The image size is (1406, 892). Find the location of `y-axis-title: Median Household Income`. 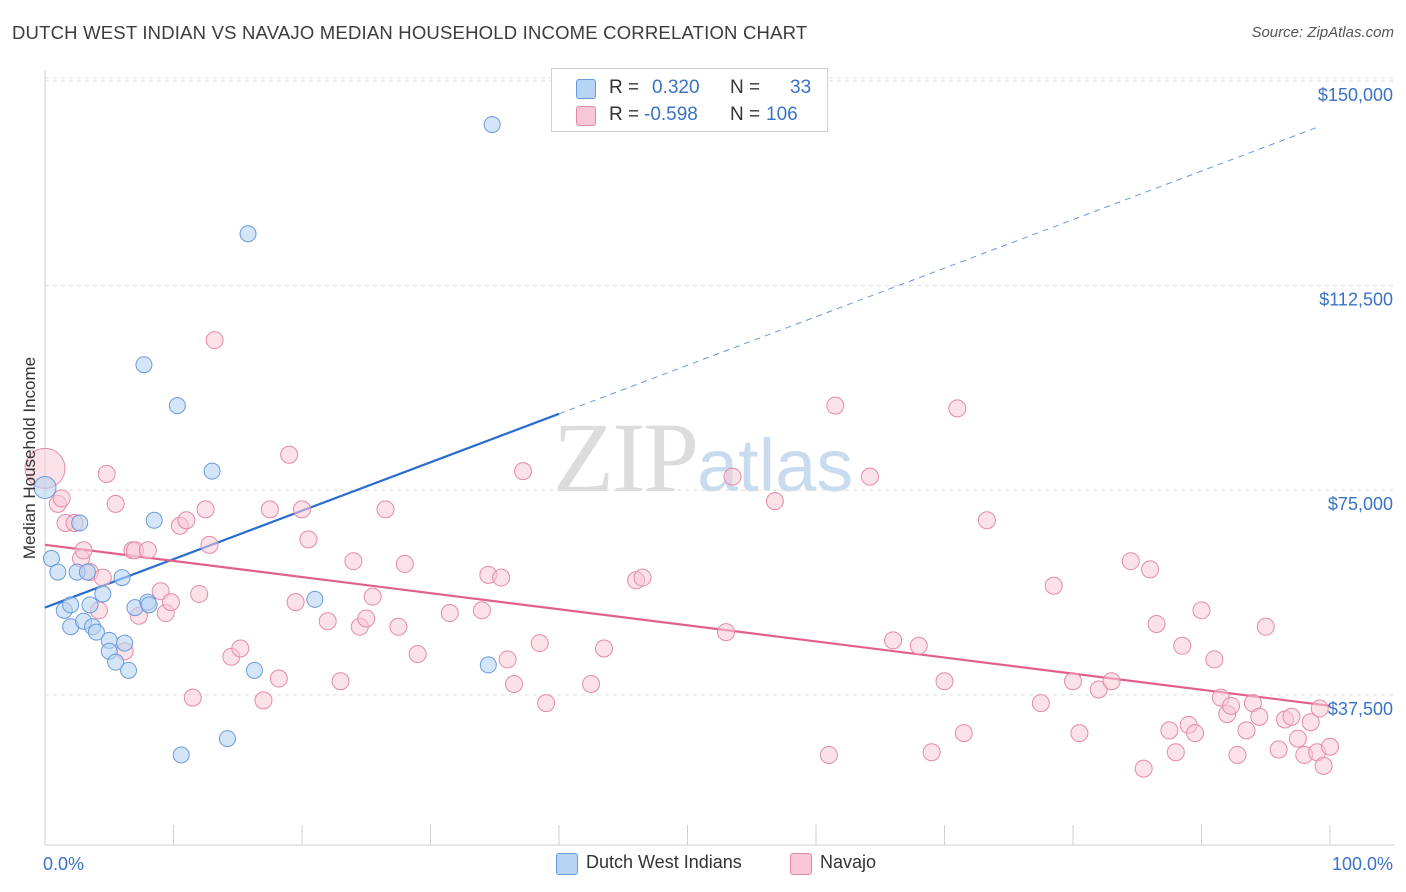

y-axis-title: Median Household Income is located at coordinates (29, 458).